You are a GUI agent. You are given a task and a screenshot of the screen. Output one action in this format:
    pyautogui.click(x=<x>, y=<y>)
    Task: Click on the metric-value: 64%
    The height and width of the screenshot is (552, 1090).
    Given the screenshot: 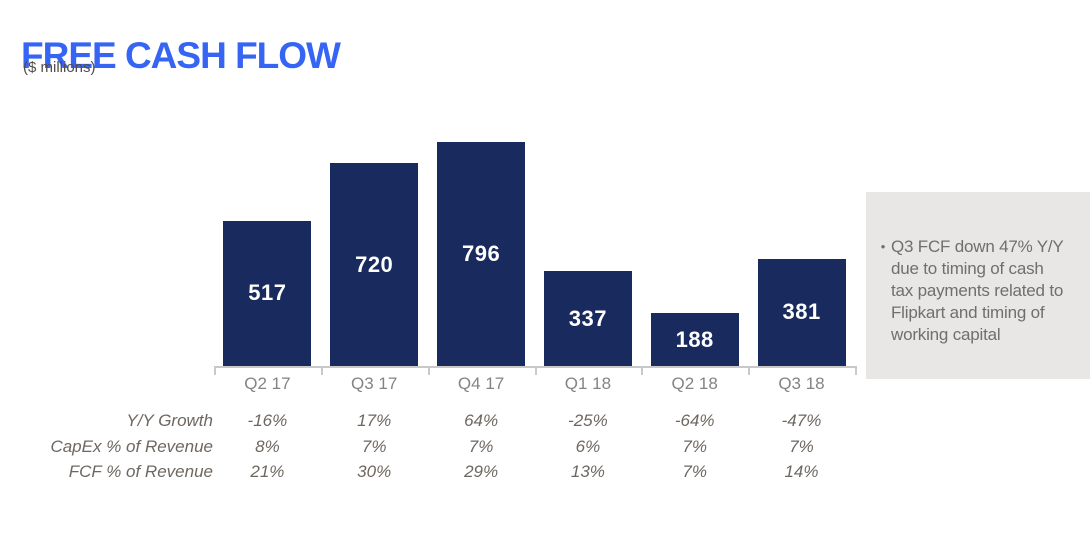 What is the action you would take?
    pyautogui.click(x=481, y=420)
    